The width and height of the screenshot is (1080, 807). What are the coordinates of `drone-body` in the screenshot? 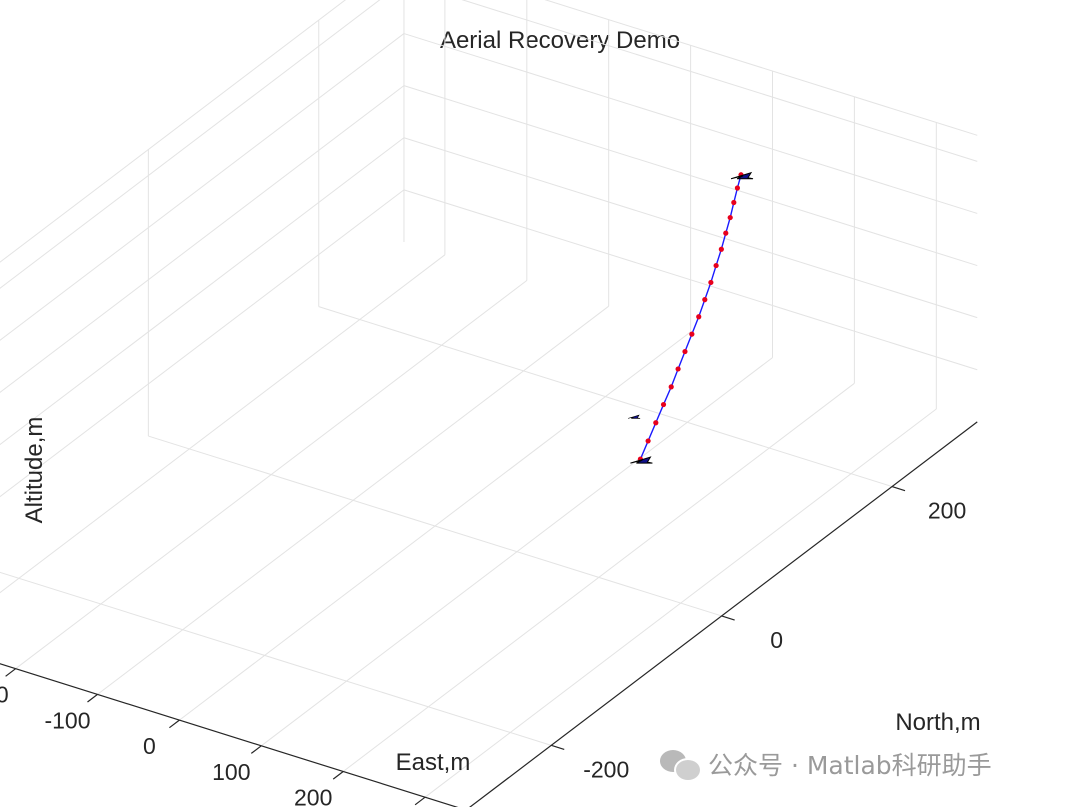 It's located at (634, 416).